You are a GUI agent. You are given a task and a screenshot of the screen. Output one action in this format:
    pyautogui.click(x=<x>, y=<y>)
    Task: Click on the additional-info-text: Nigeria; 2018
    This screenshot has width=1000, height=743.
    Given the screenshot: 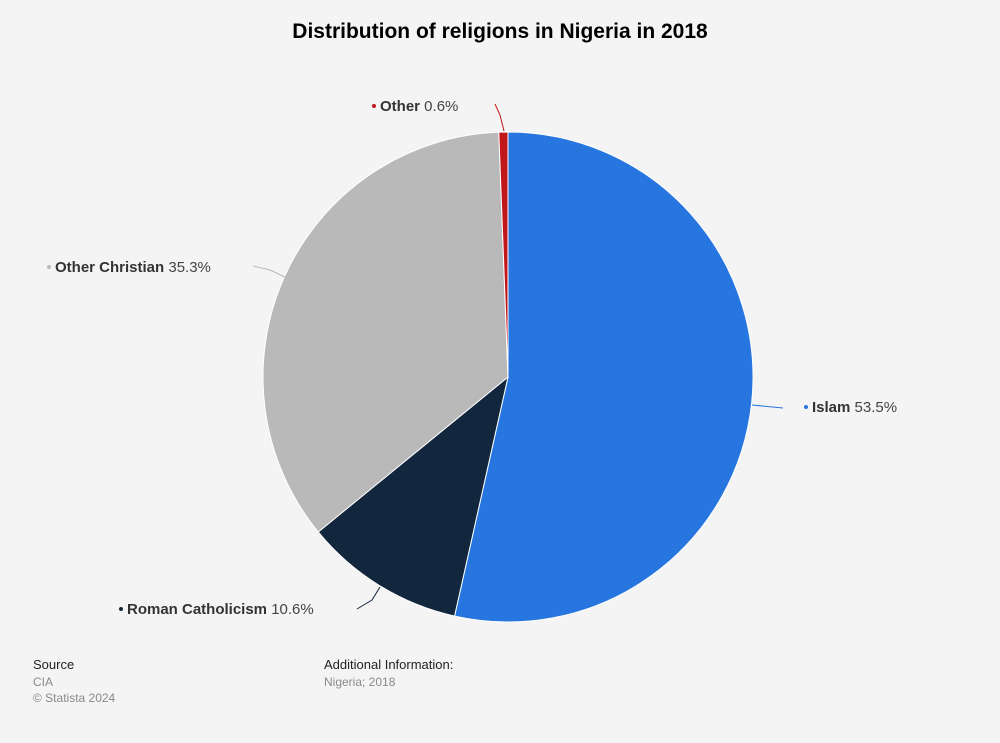 What is the action you would take?
    pyautogui.click(x=360, y=682)
    